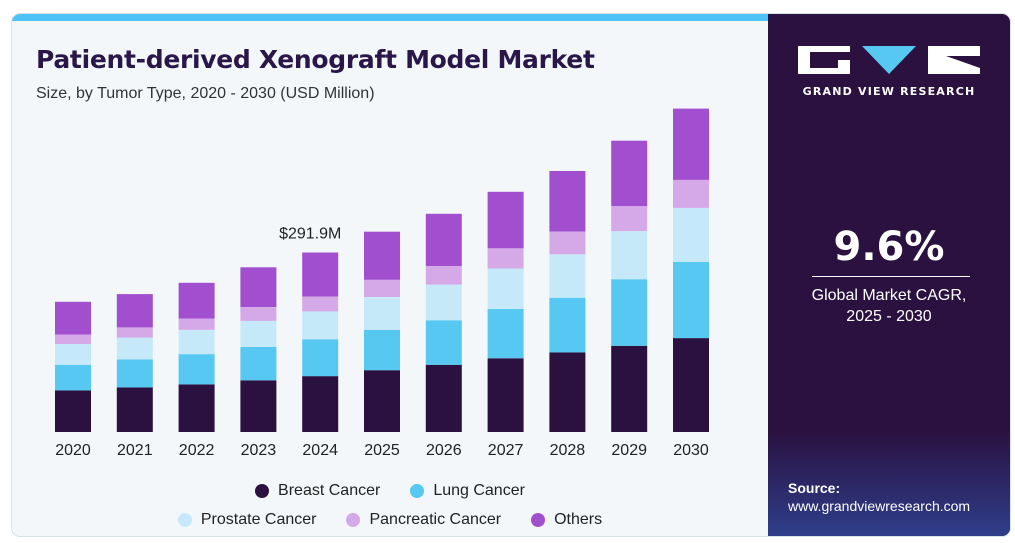  I want to click on bar-pancreatic-cancer-2027, so click(505, 258).